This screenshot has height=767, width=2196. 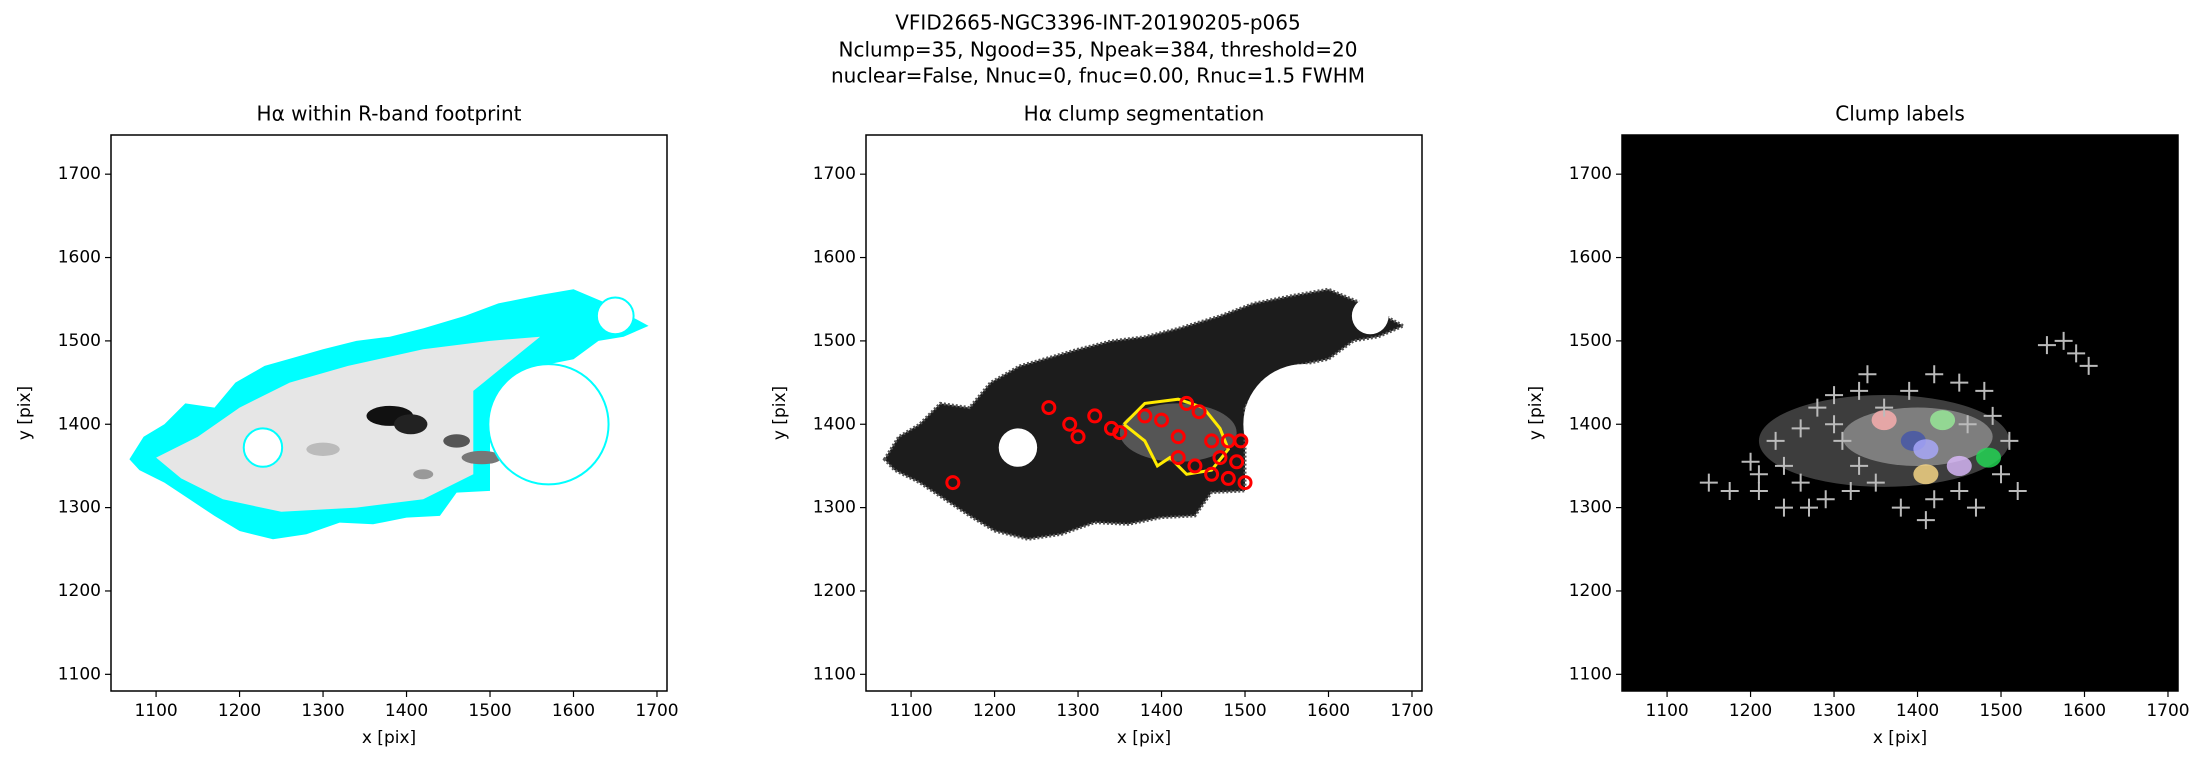 I want to click on axes-title: Hα within R-band footprint, so click(x=389, y=114).